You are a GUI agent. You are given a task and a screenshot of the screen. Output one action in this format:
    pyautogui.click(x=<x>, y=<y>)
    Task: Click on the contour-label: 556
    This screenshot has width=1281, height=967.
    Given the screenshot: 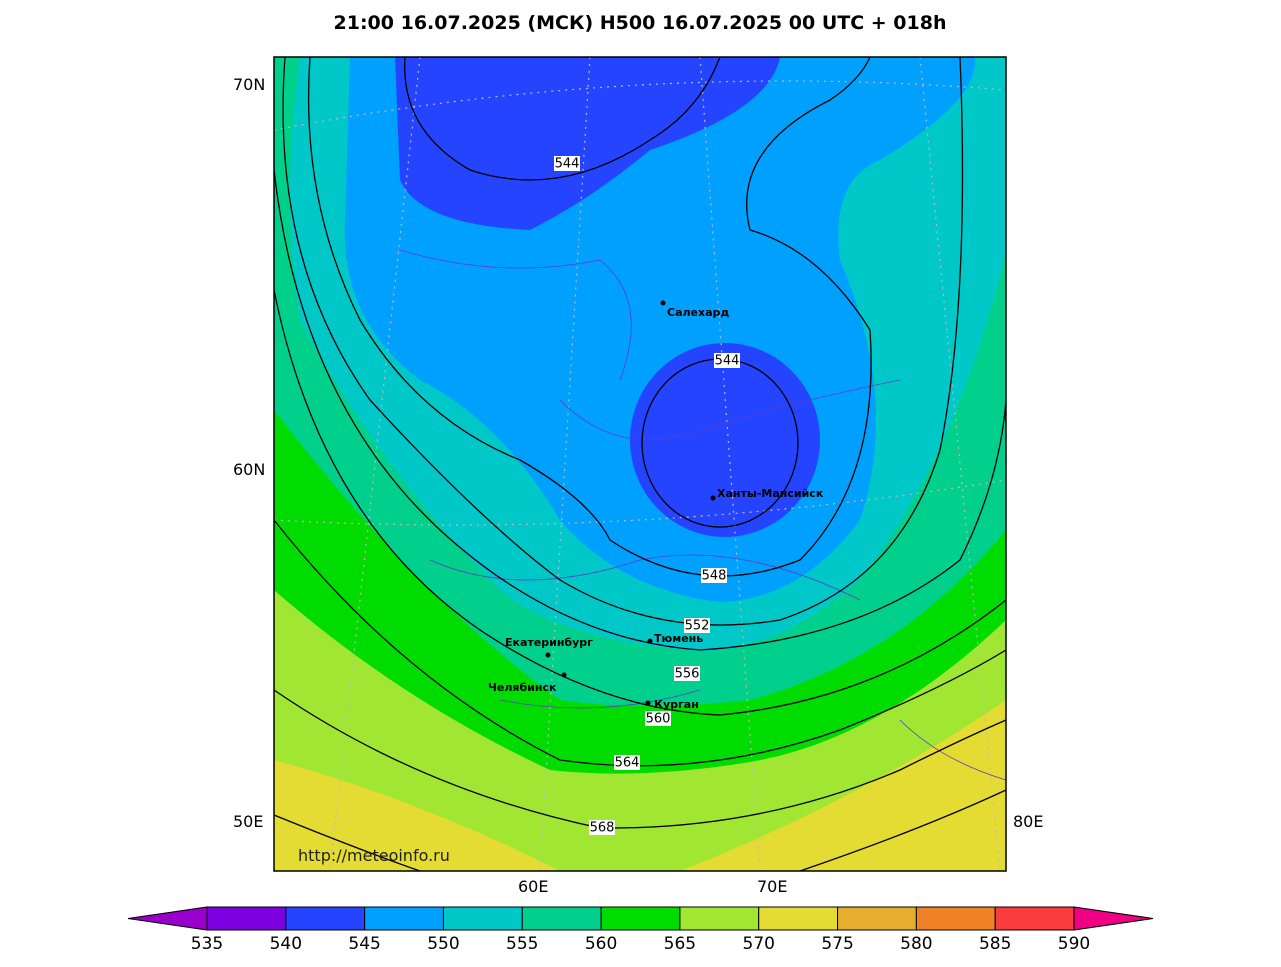 What is the action you would take?
    pyautogui.click(x=687, y=674)
    